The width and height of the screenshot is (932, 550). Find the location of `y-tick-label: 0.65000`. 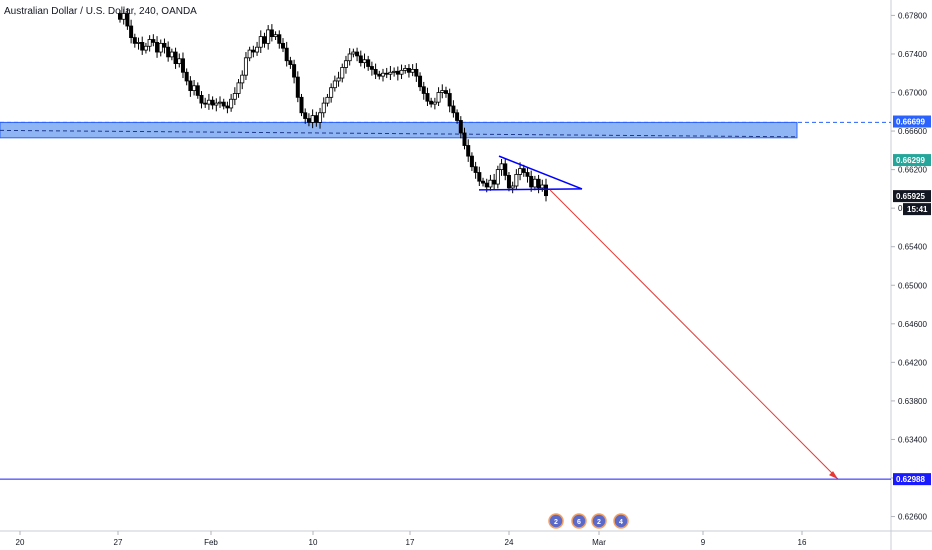

y-tick-label: 0.65000 is located at coordinates (912, 285).